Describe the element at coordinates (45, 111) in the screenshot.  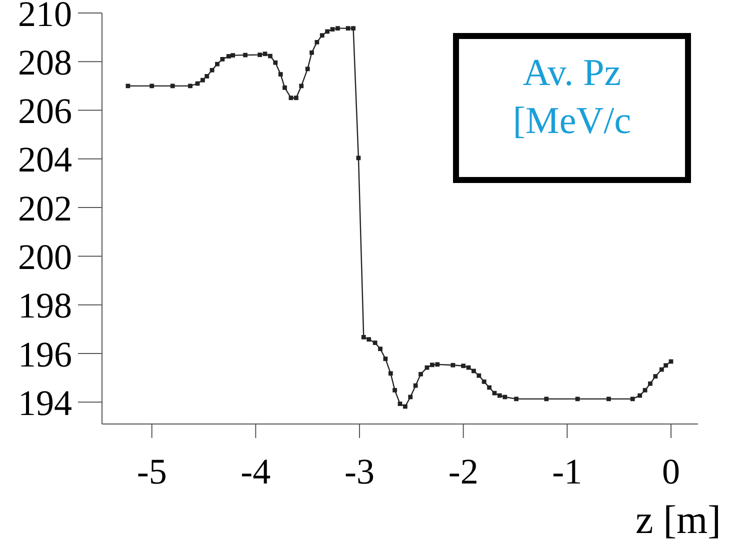
I see `y-tick-label: 206` at that location.